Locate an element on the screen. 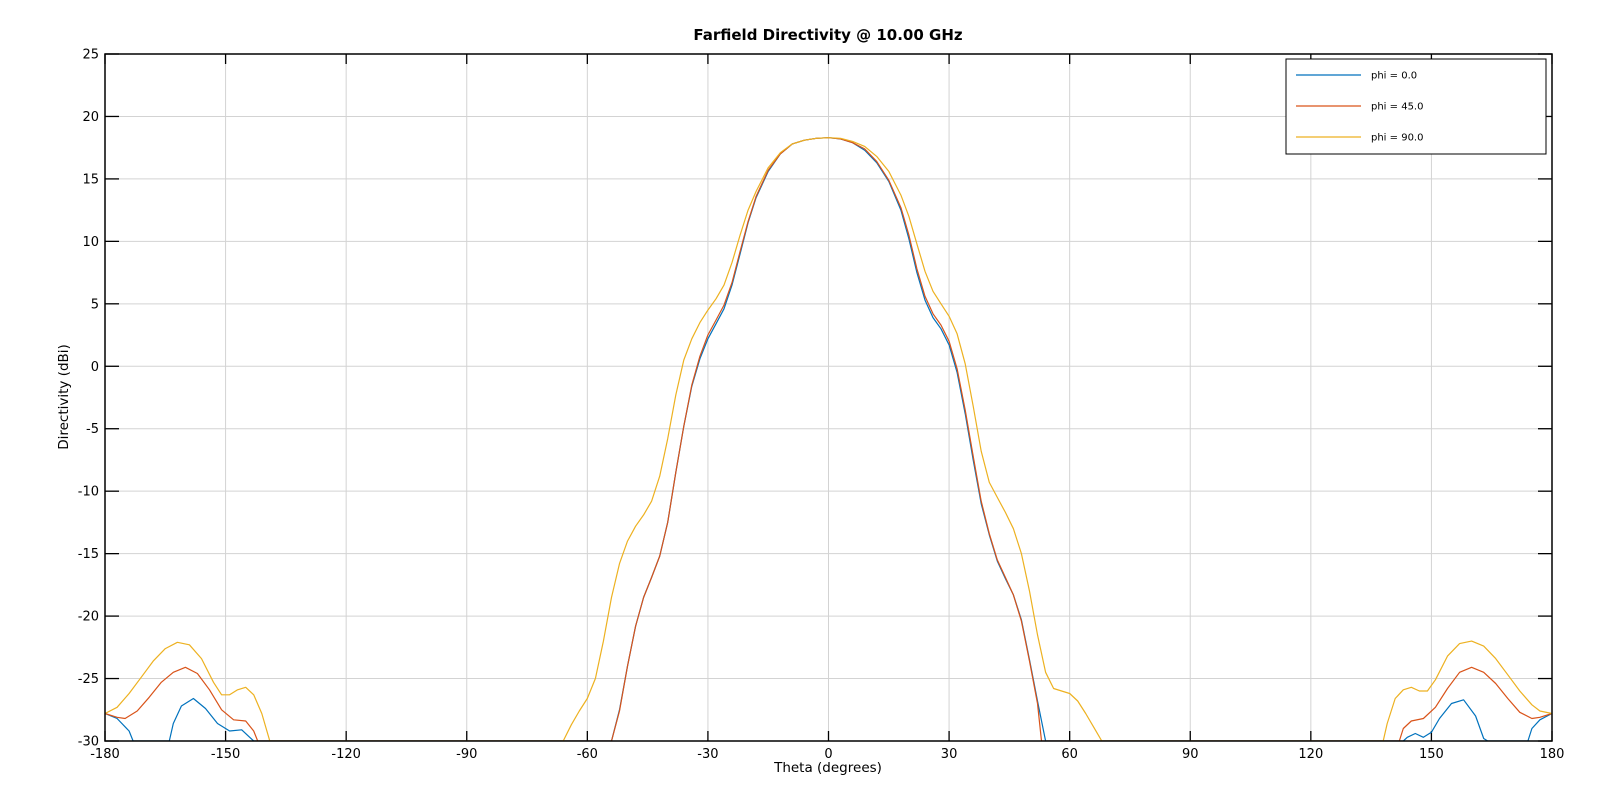 The height and width of the screenshot is (795, 1611). y-tick-label: 25 is located at coordinates (90, 55).